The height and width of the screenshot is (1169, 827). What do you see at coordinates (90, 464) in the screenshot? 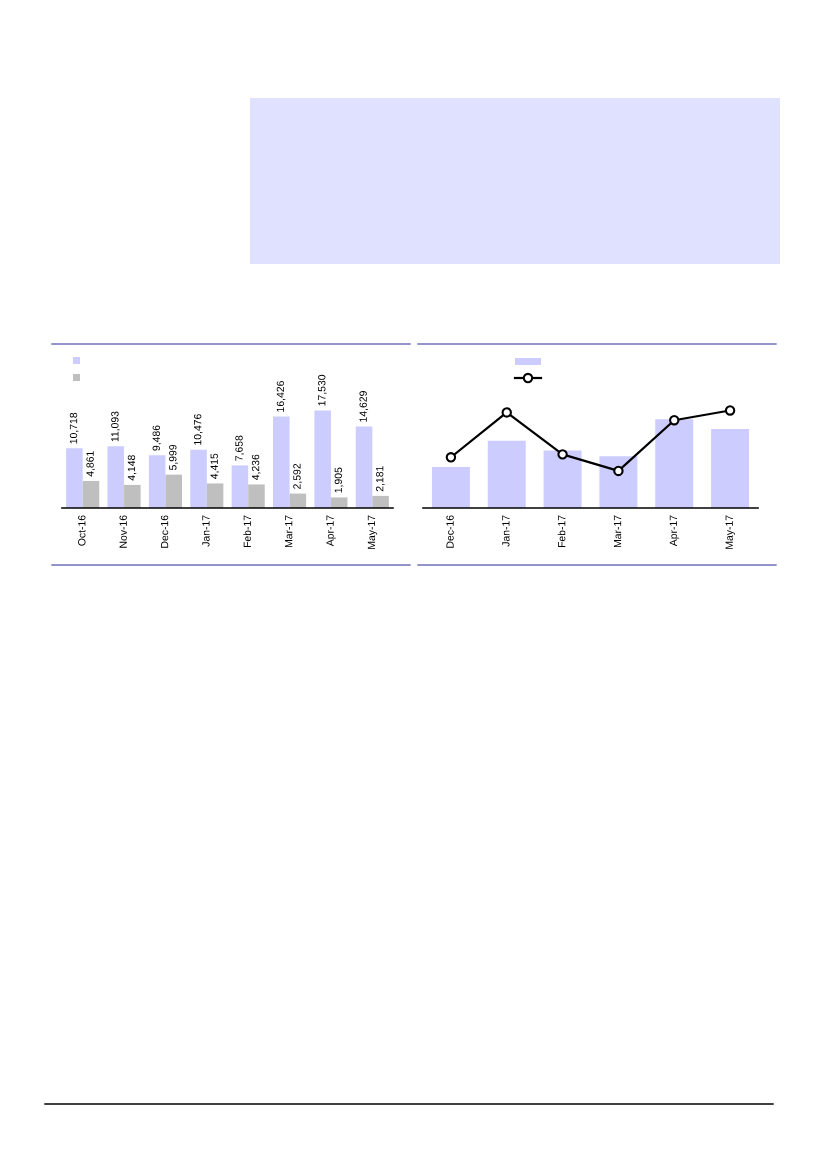
I see `data-label: 4,861` at bounding box center [90, 464].